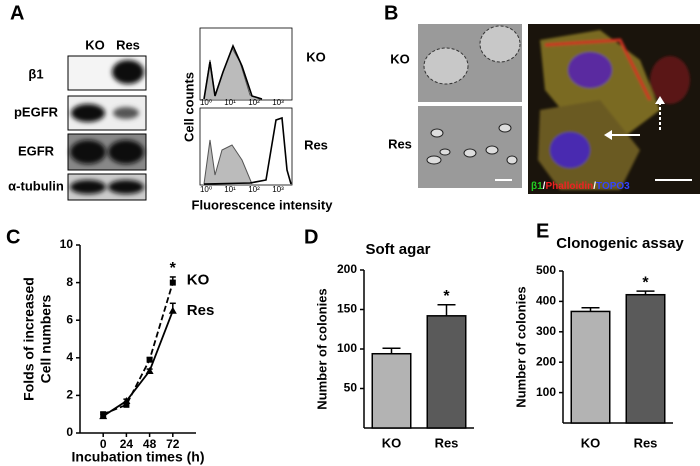  Describe the element at coordinates (69, 319) in the screenshot. I see `y-tick-label: 6` at that location.